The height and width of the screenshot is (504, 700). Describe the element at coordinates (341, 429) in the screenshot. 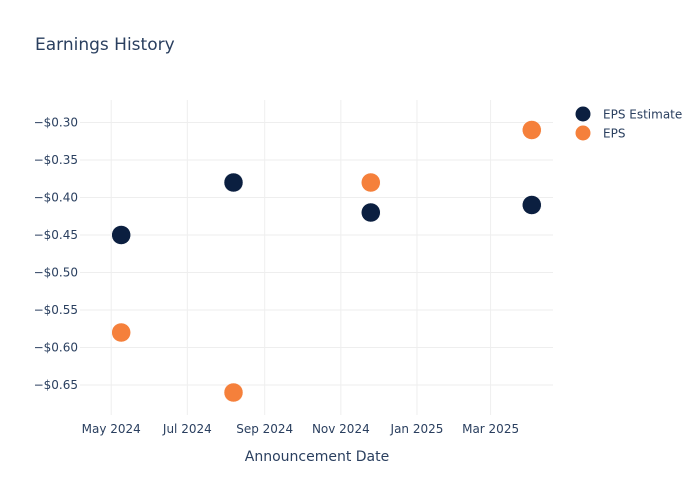

I see `x-tick-label: Nov 2024` at that location.